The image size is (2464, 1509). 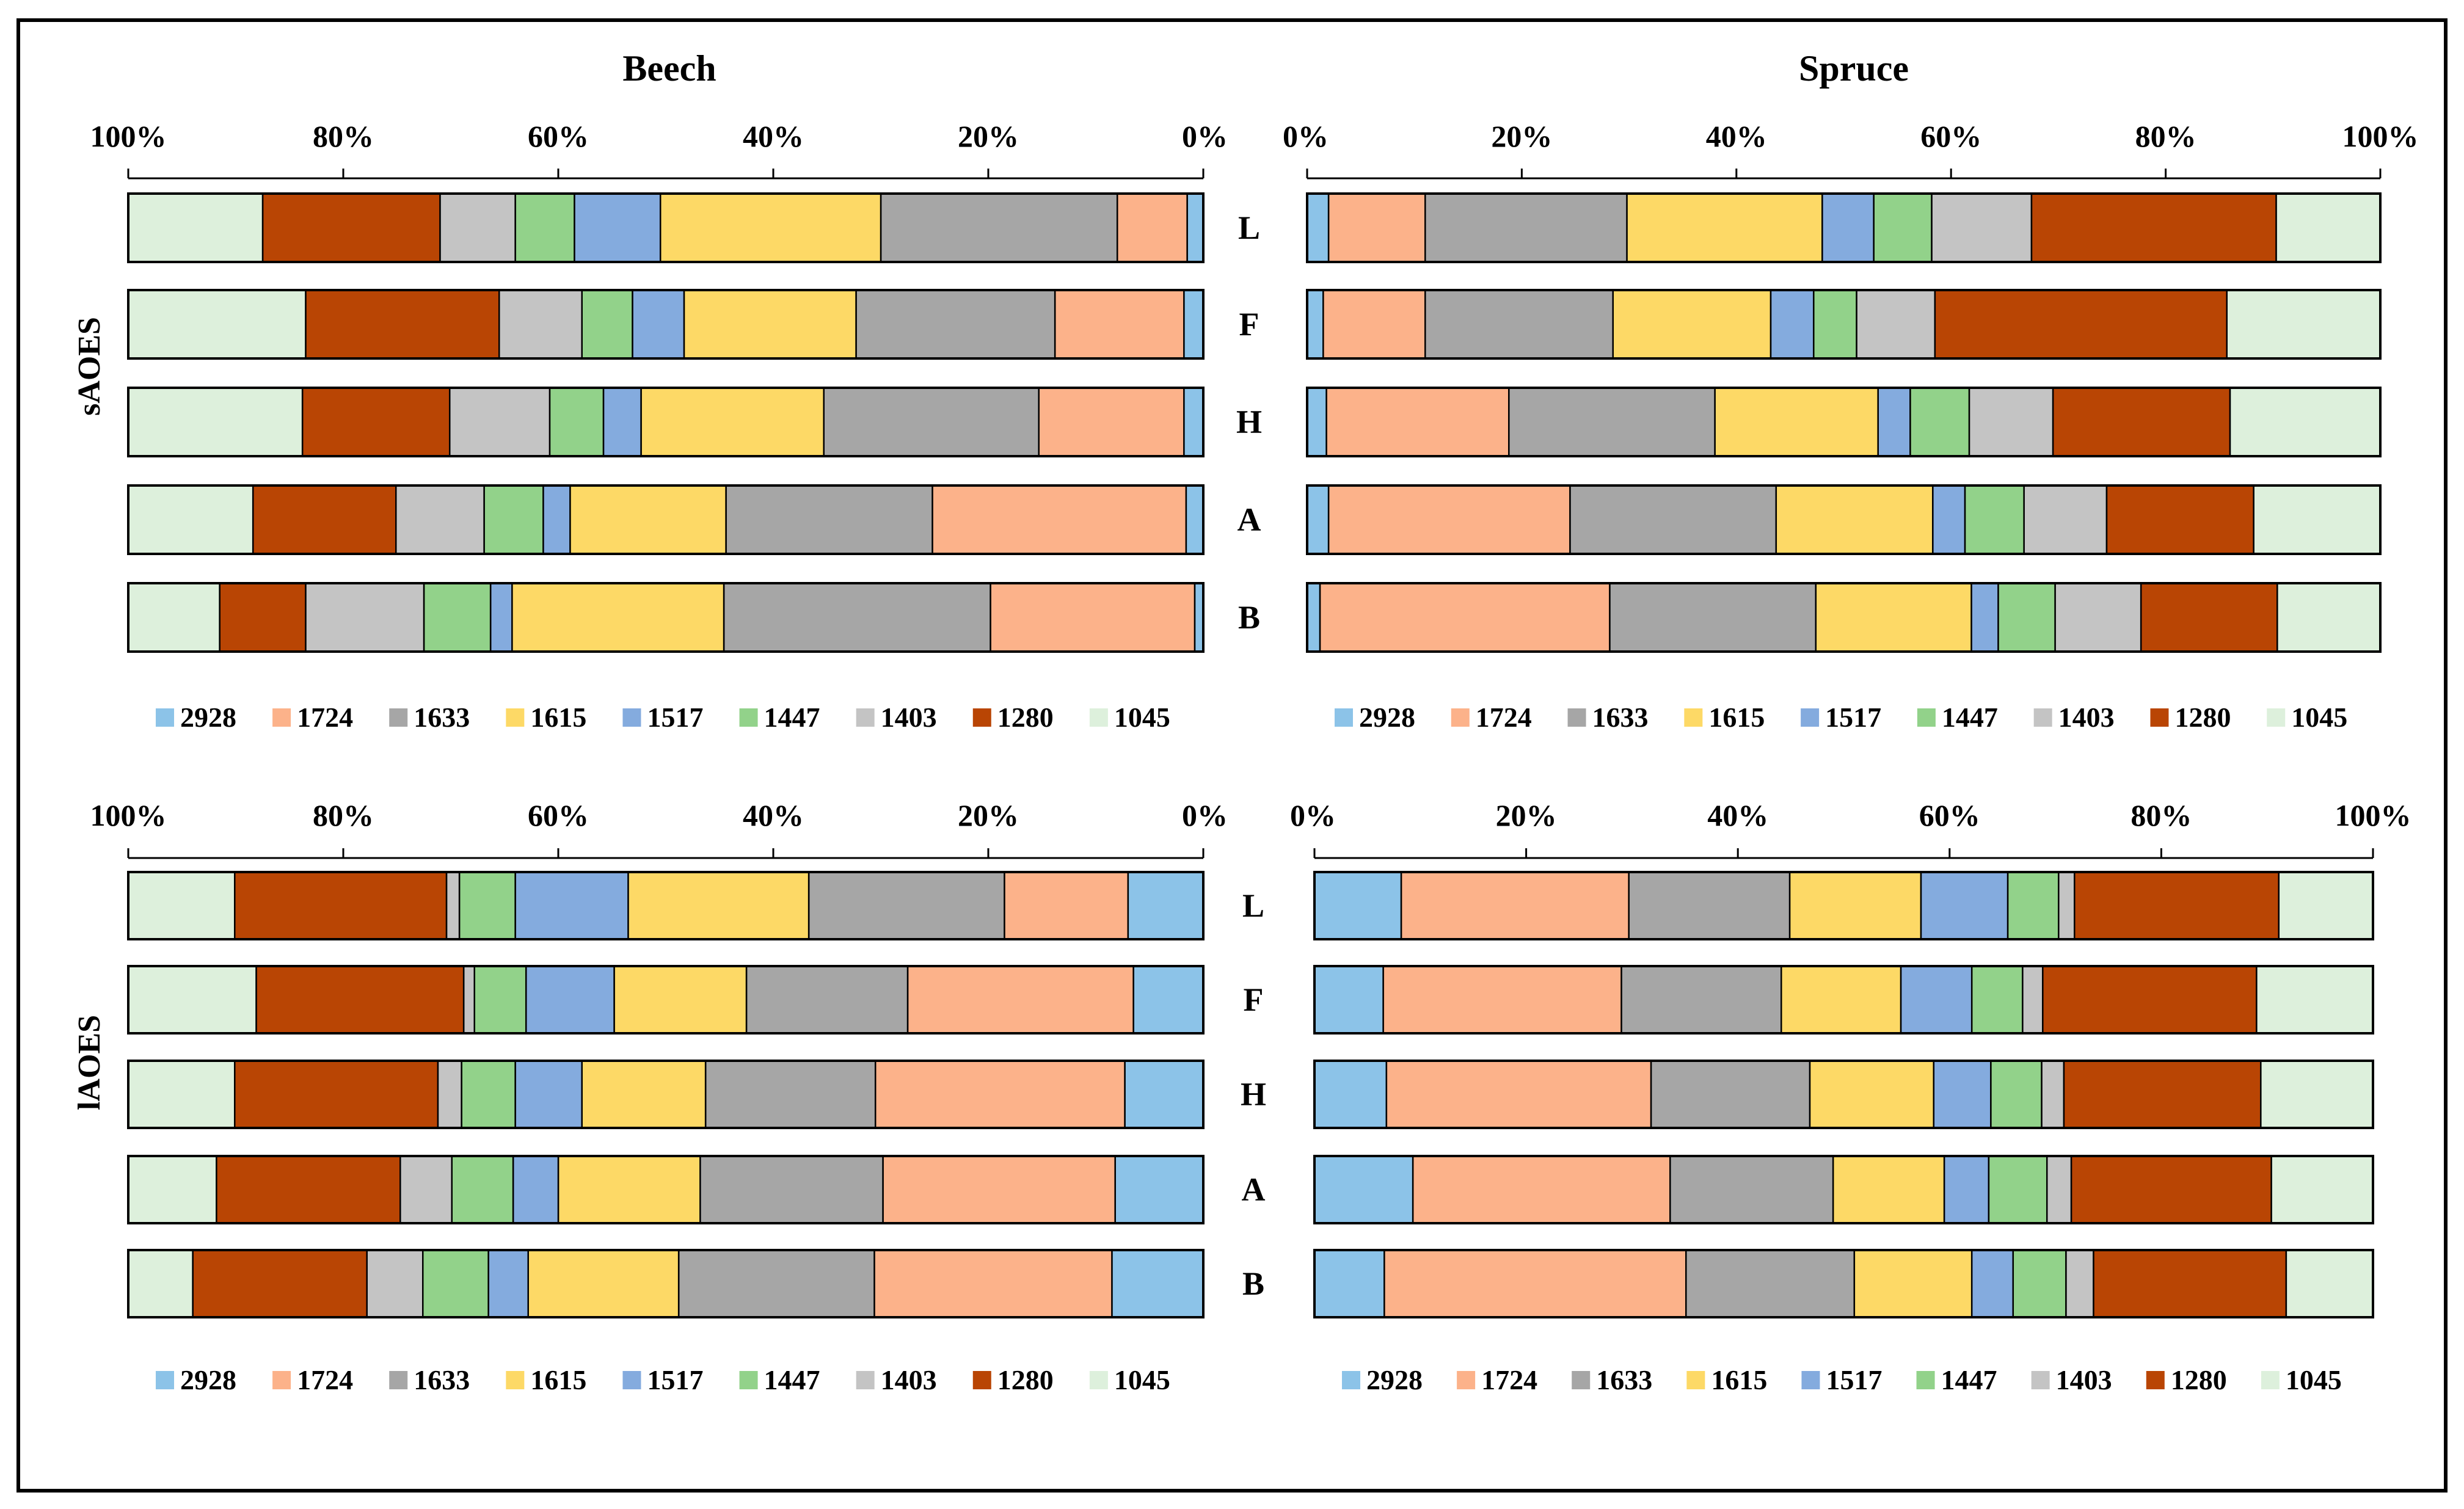 I want to click on category-label: F, so click(x=1254, y=1000).